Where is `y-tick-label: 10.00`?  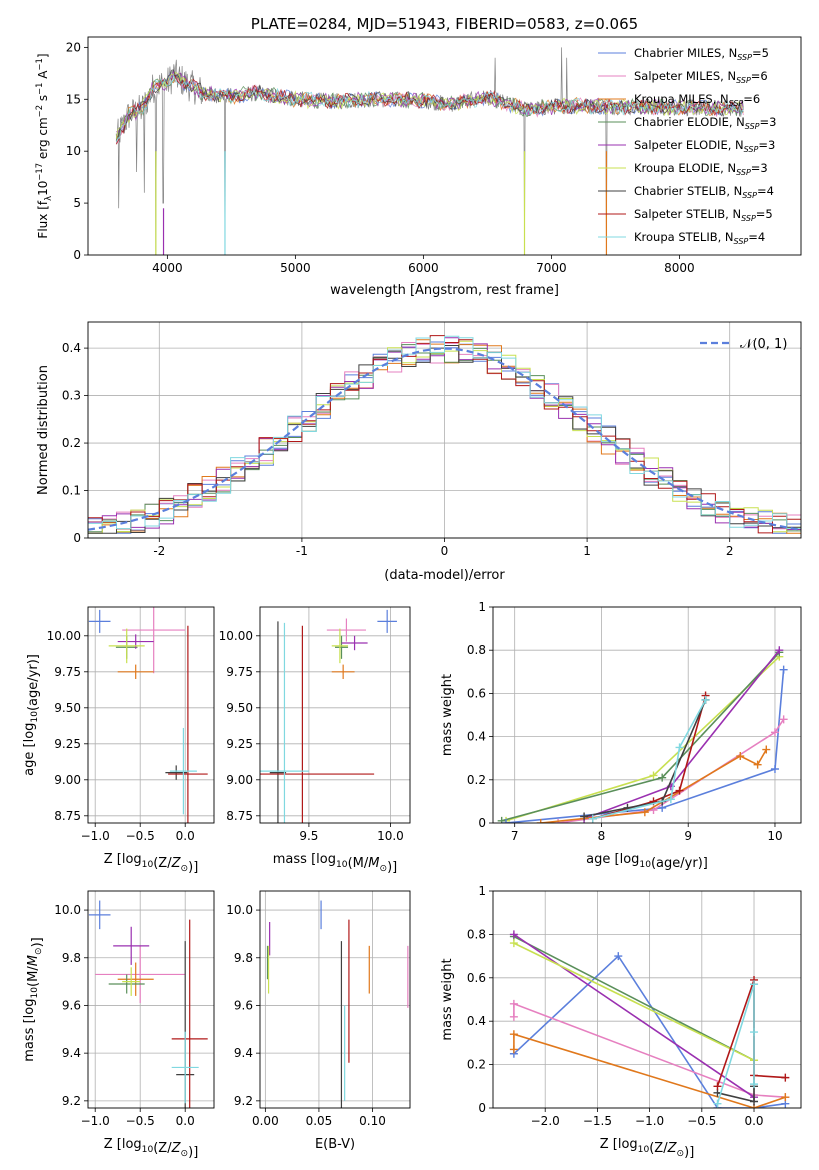
y-tick-label: 10.00 is located at coordinates (236, 636).